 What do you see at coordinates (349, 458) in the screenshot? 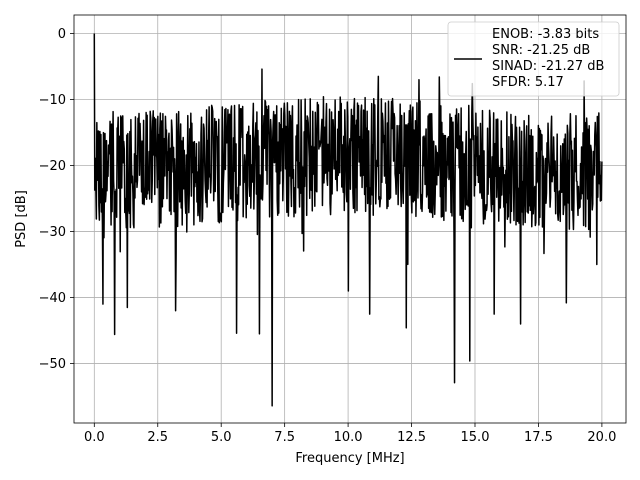
I see `x-axis-label: Frequency [MHz]` at bounding box center [349, 458].